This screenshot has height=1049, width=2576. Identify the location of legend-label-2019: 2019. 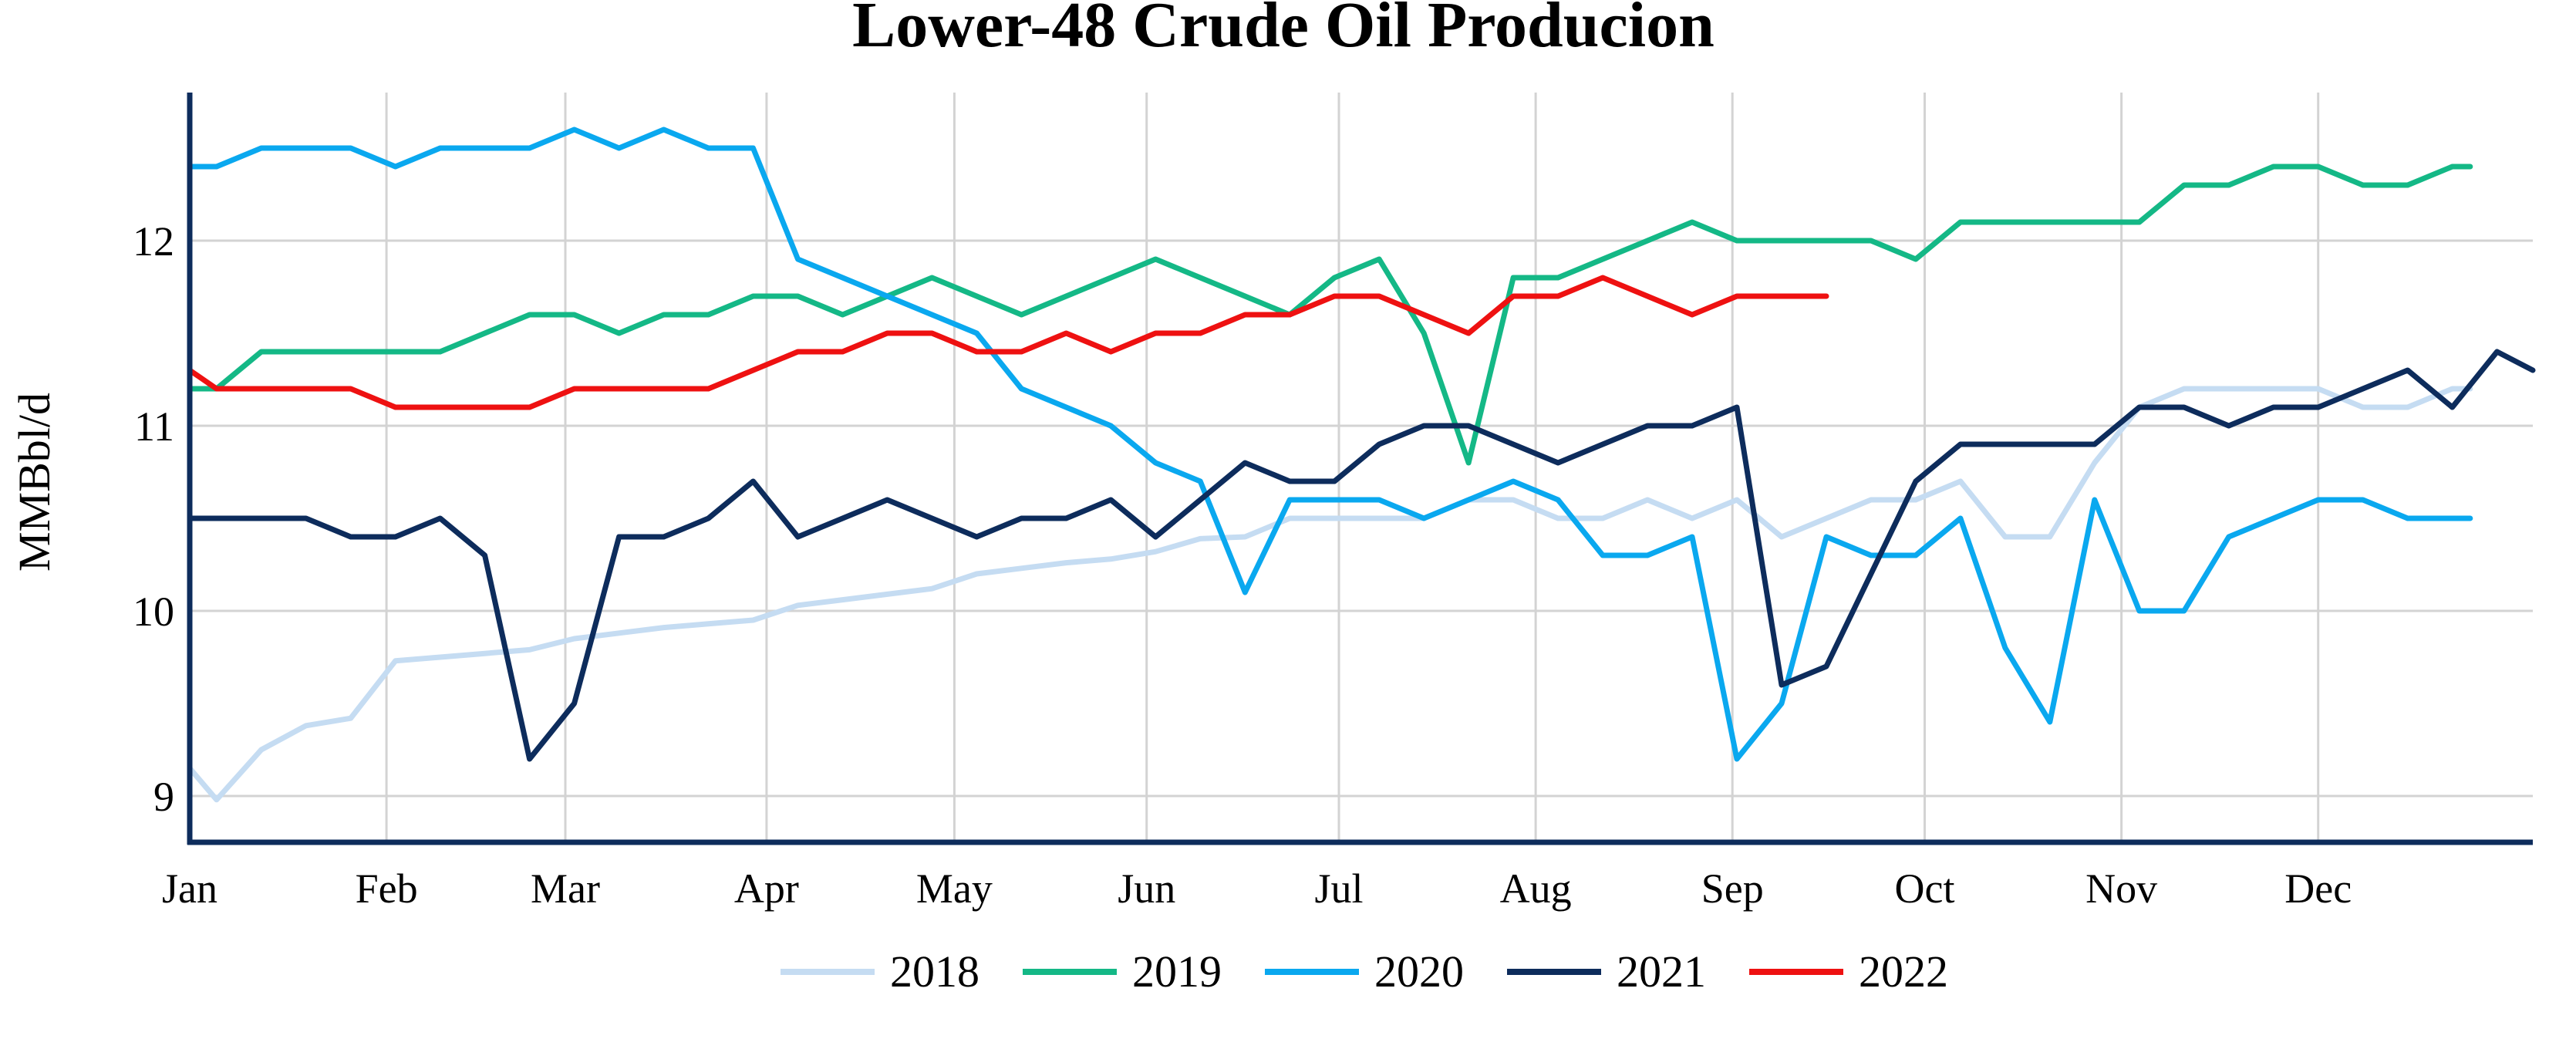
(1177, 971).